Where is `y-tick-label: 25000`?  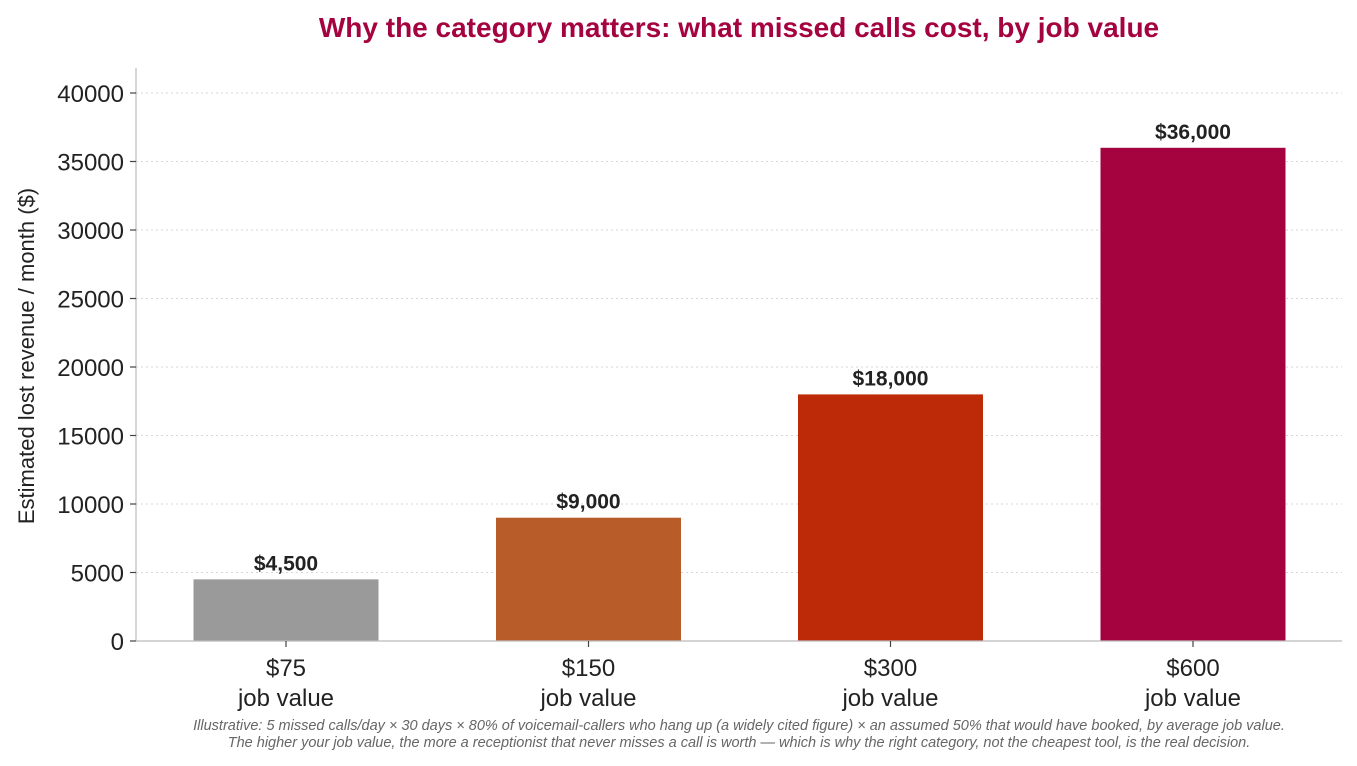
y-tick-label: 25000 is located at coordinates (90, 300).